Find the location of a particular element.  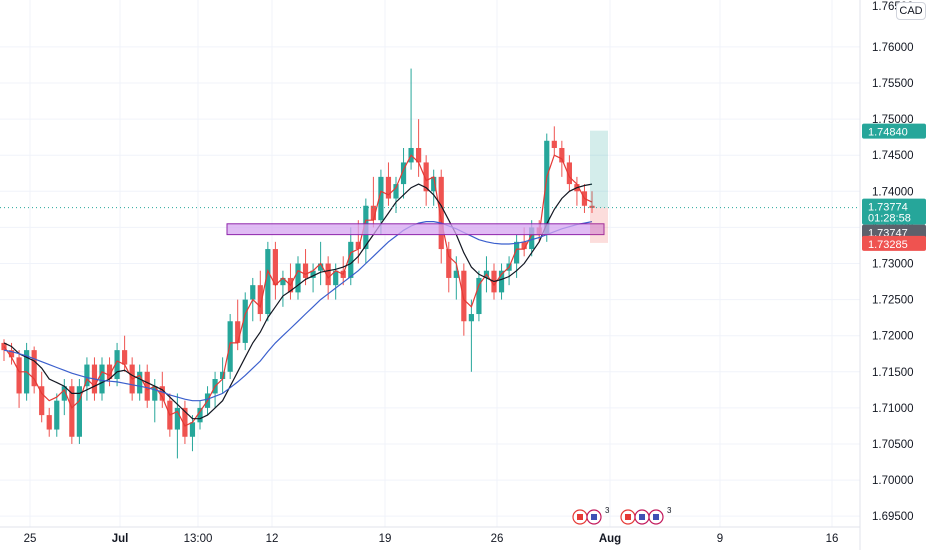

price-tick-label: 1.71000 is located at coordinates (893, 409).